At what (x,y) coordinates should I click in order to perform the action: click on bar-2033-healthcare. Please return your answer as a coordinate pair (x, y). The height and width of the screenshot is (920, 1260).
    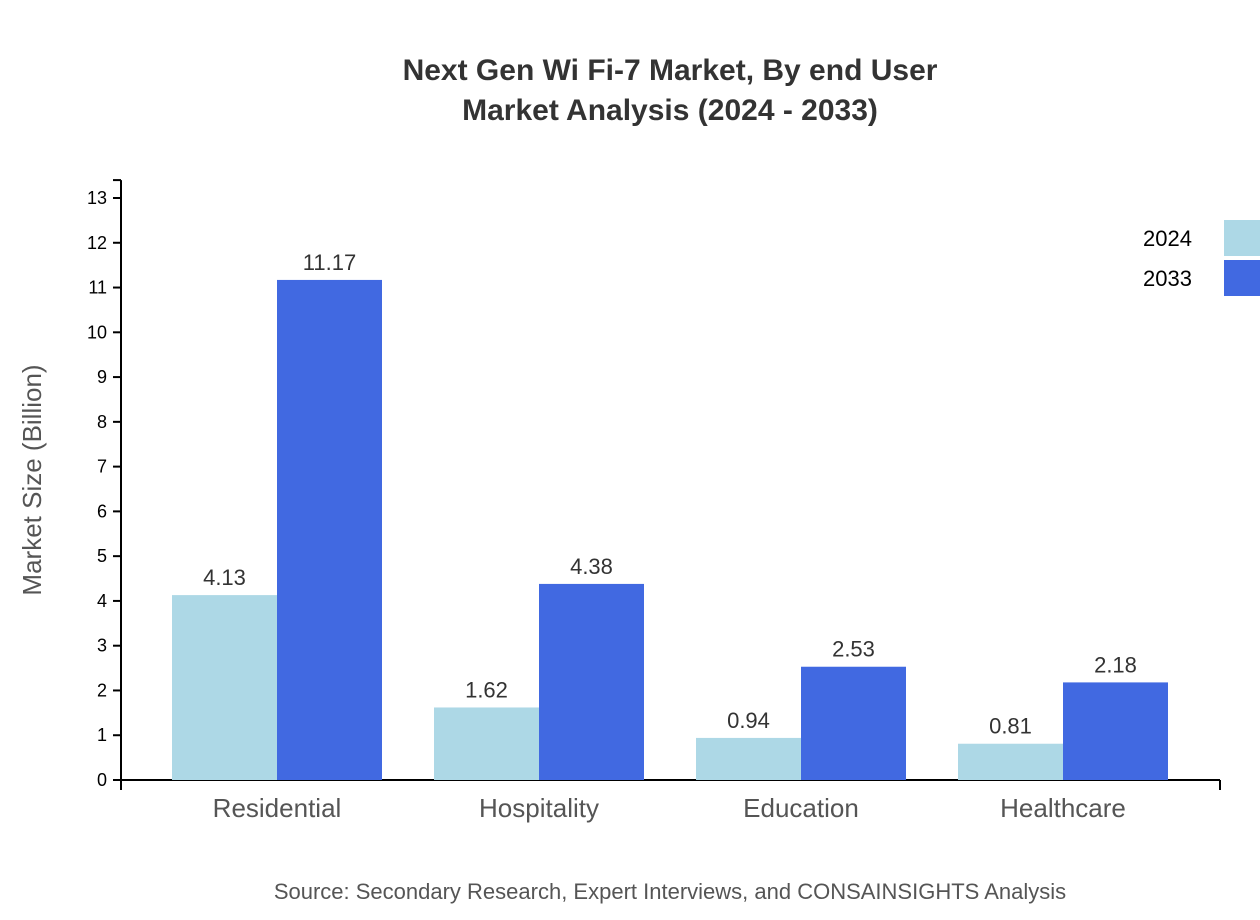
    Looking at the image, I should click on (1115, 731).